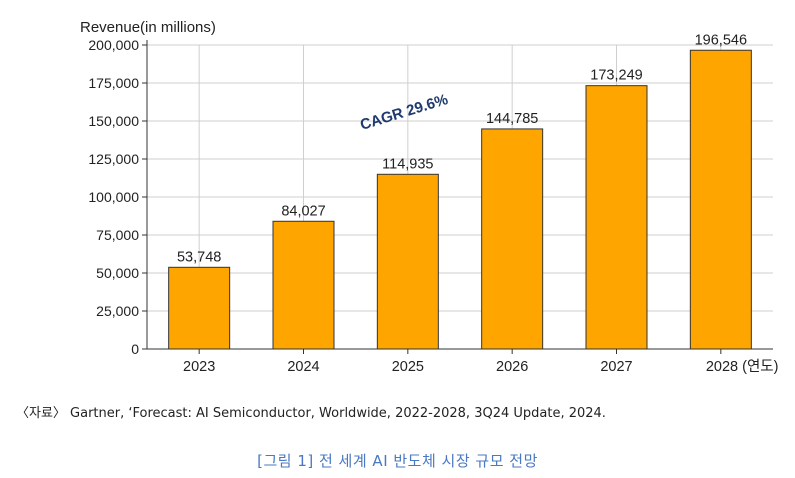 The image size is (795, 478). I want to click on x-tick-label: 2024, so click(303, 367).